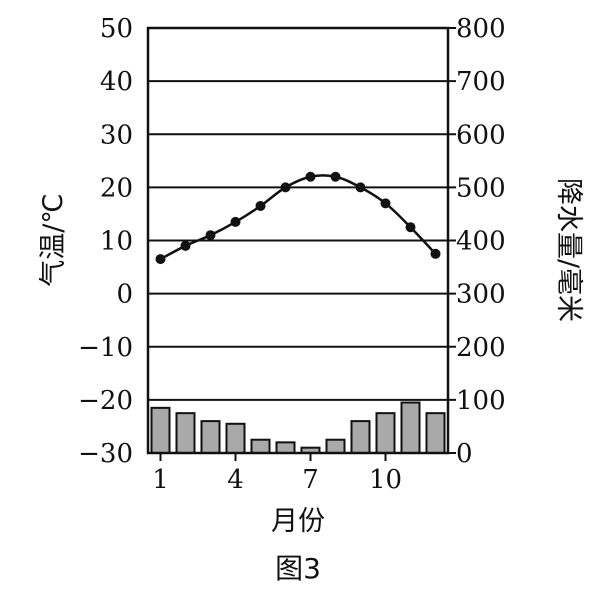 The image size is (611, 594). What do you see at coordinates (481, 295) in the screenshot?
I see `right-tick-label: 300` at bounding box center [481, 295].